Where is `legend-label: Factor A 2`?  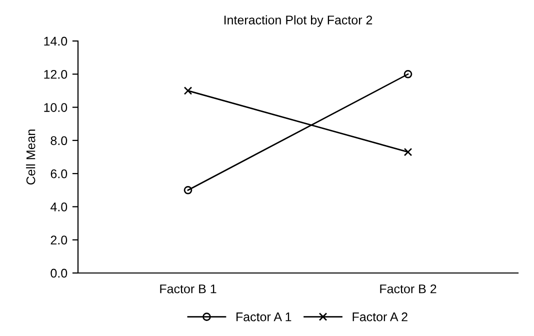 legend-label: Factor A 2 is located at coordinates (380, 317).